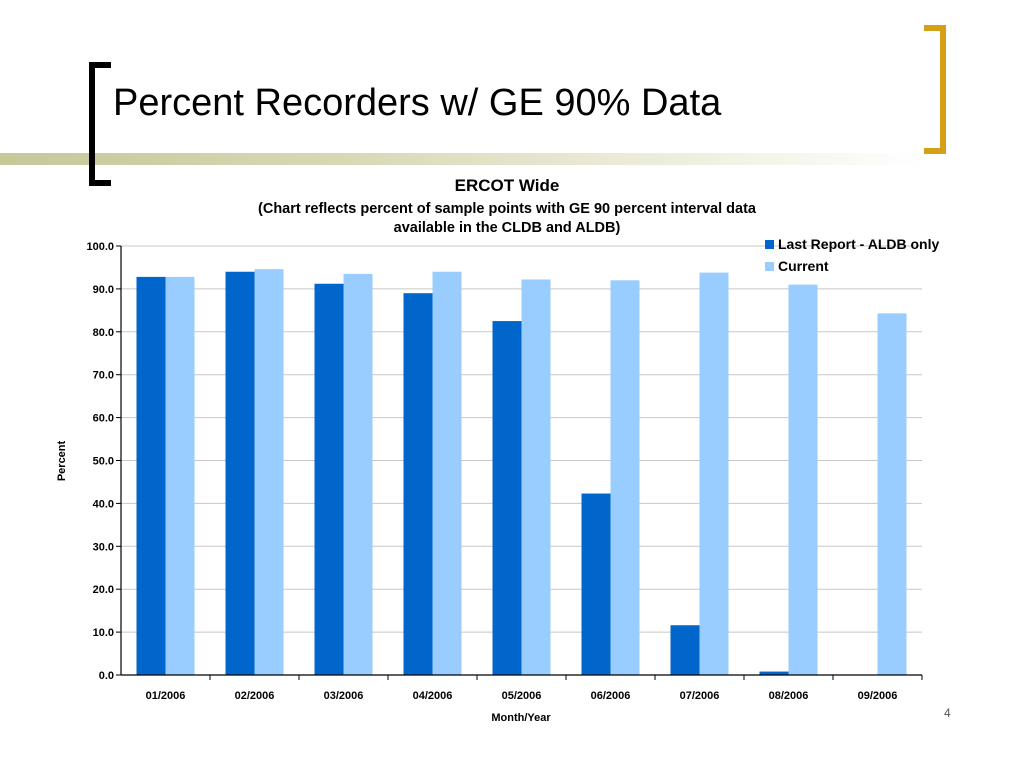 This screenshot has height=768, width=1024. Describe the element at coordinates (103, 633) in the screenshot. I see `y-tick-label: 10.0` at that location.